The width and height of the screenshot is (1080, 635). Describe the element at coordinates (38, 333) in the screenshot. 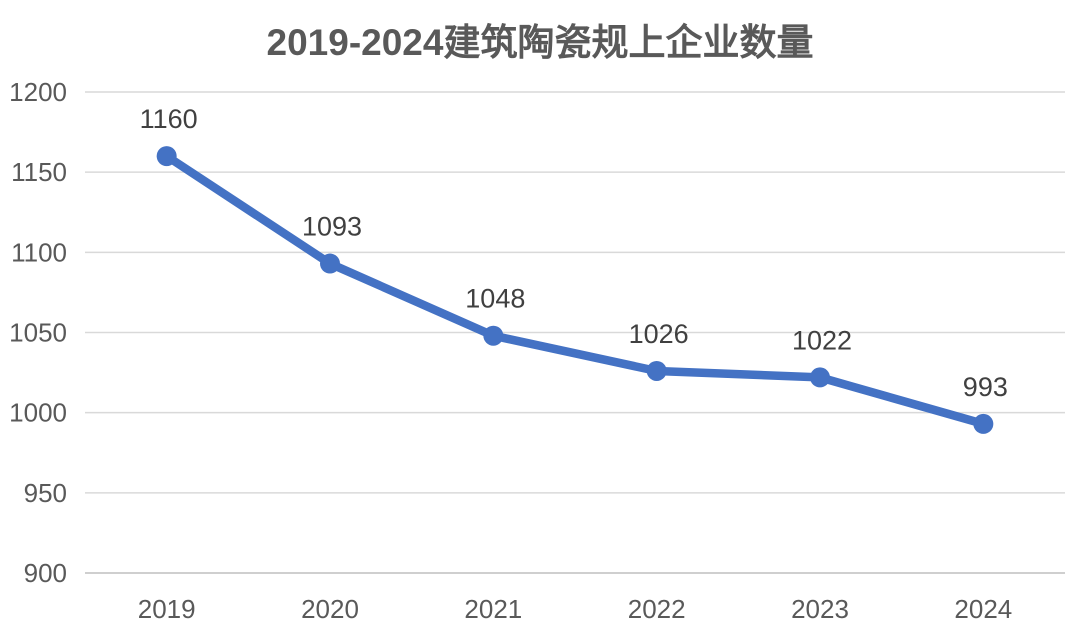

I see `y-tick-label: 1050` at that location.